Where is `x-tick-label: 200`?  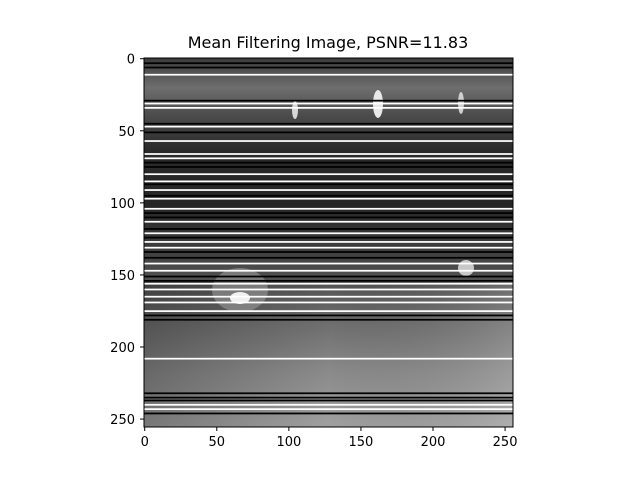
x-tick-label: 200 is located at coordinates (433, 442).